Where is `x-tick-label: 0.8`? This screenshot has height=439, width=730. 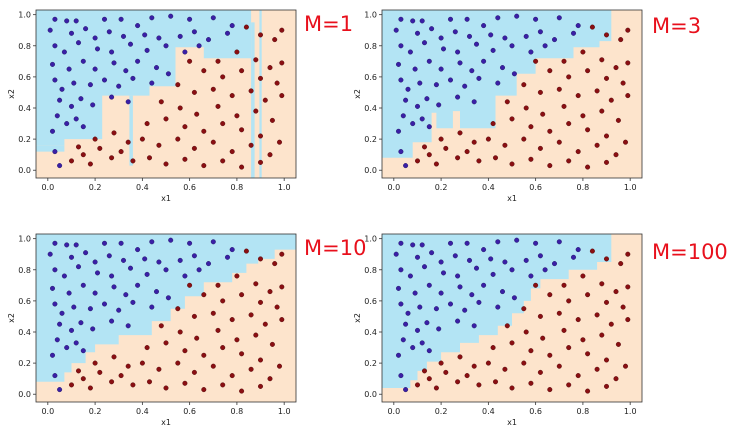
x-tick-label: 0.8 is located at coordinates (237, 187).